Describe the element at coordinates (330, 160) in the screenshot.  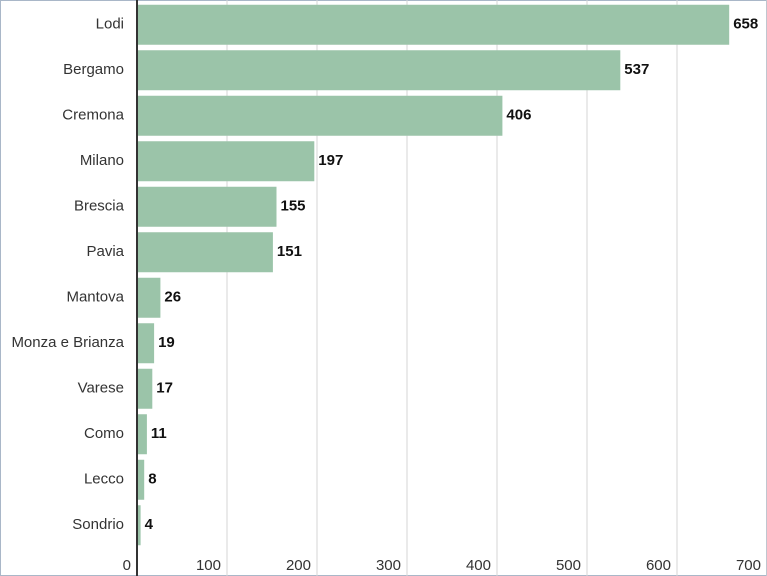
I see `value-label: 197` at that location.